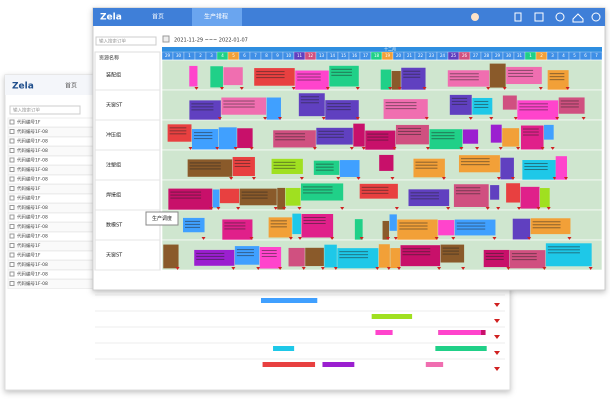 The image size is (610, 404). Describe the element at coordinates (349, 17) in the screenshot. I see `front-header` at that location.